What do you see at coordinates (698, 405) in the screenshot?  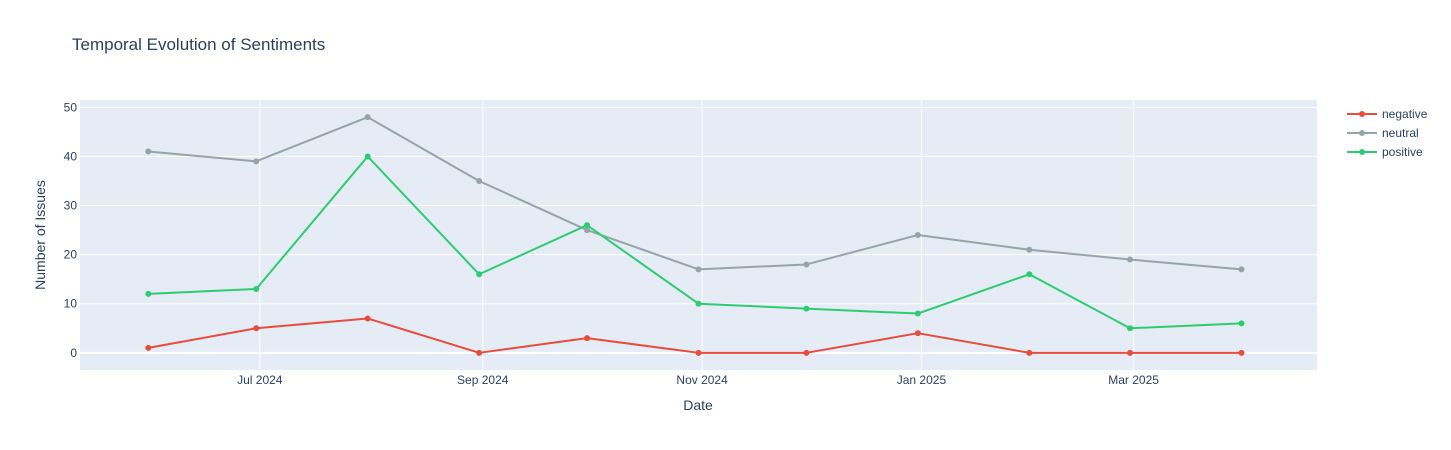 I see `x-axis-title: Date` at bounding box center [698, 405].